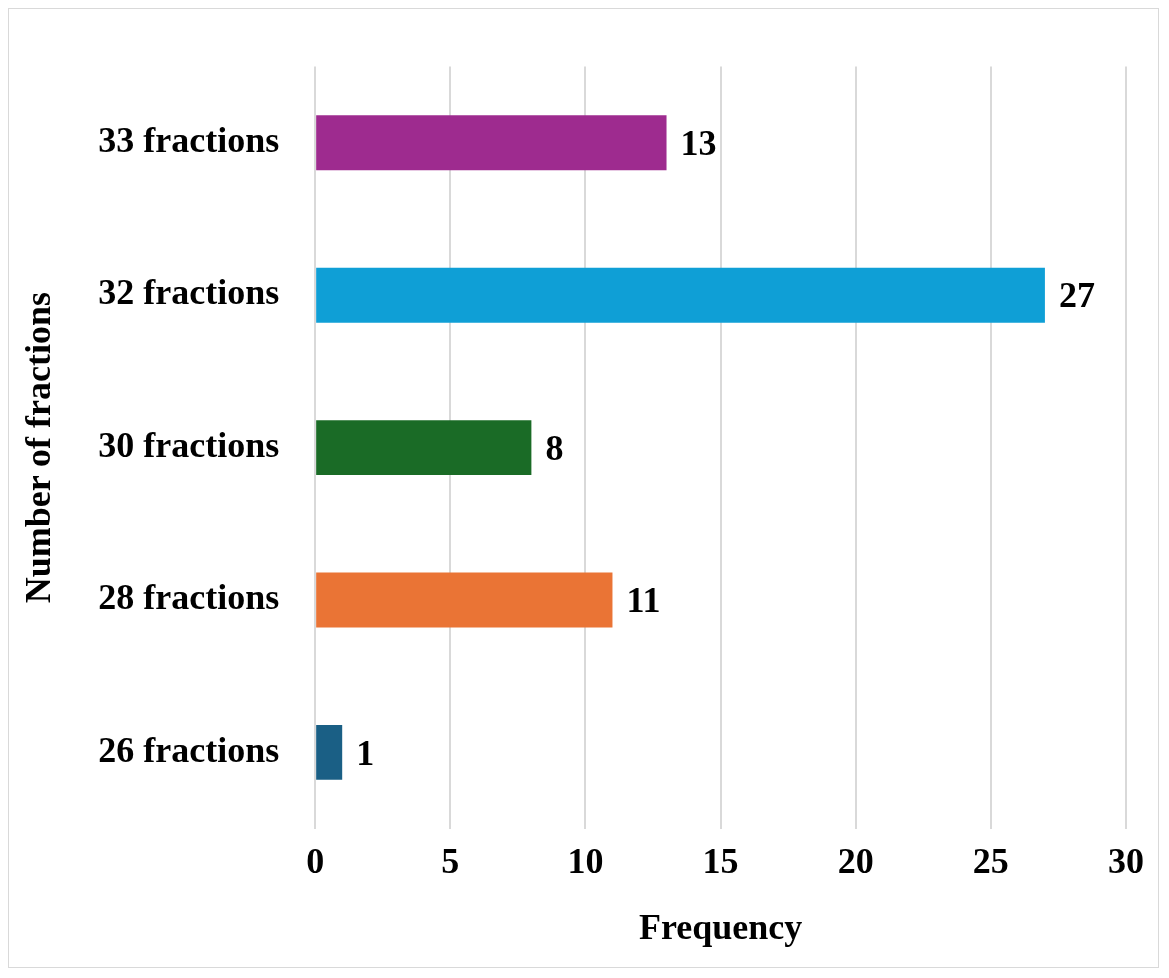 The height and width of the screenshot is (978, 1169). I want to click on x-tick-label: 30, so click(1126, 861).